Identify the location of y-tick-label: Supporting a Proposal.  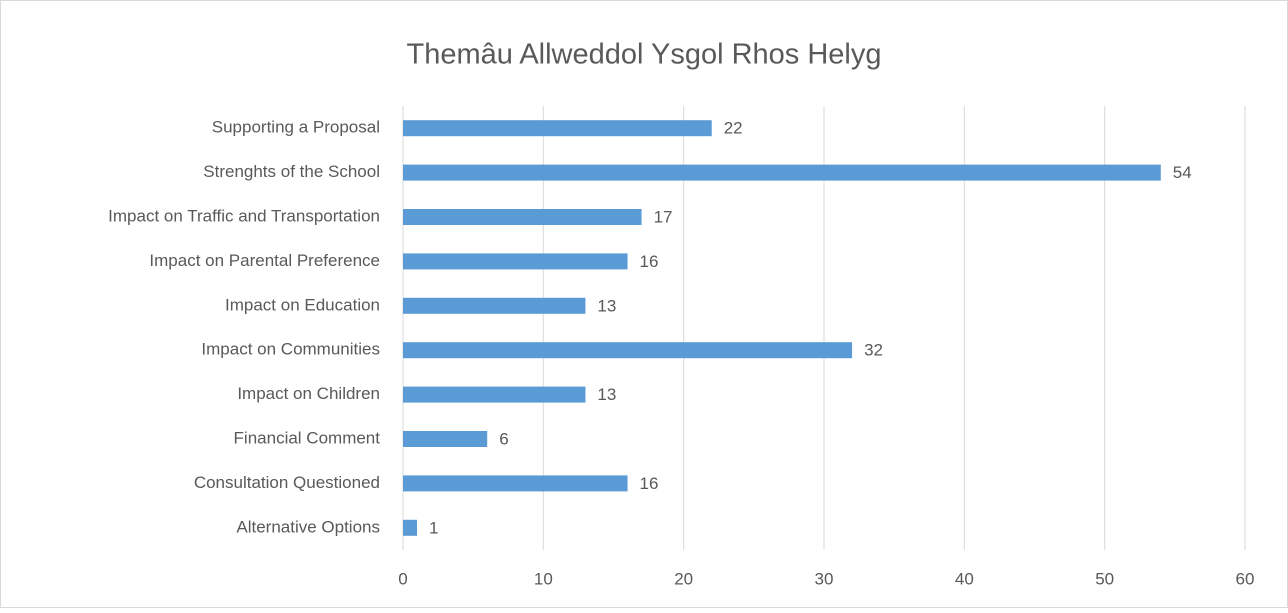
(296, 127).